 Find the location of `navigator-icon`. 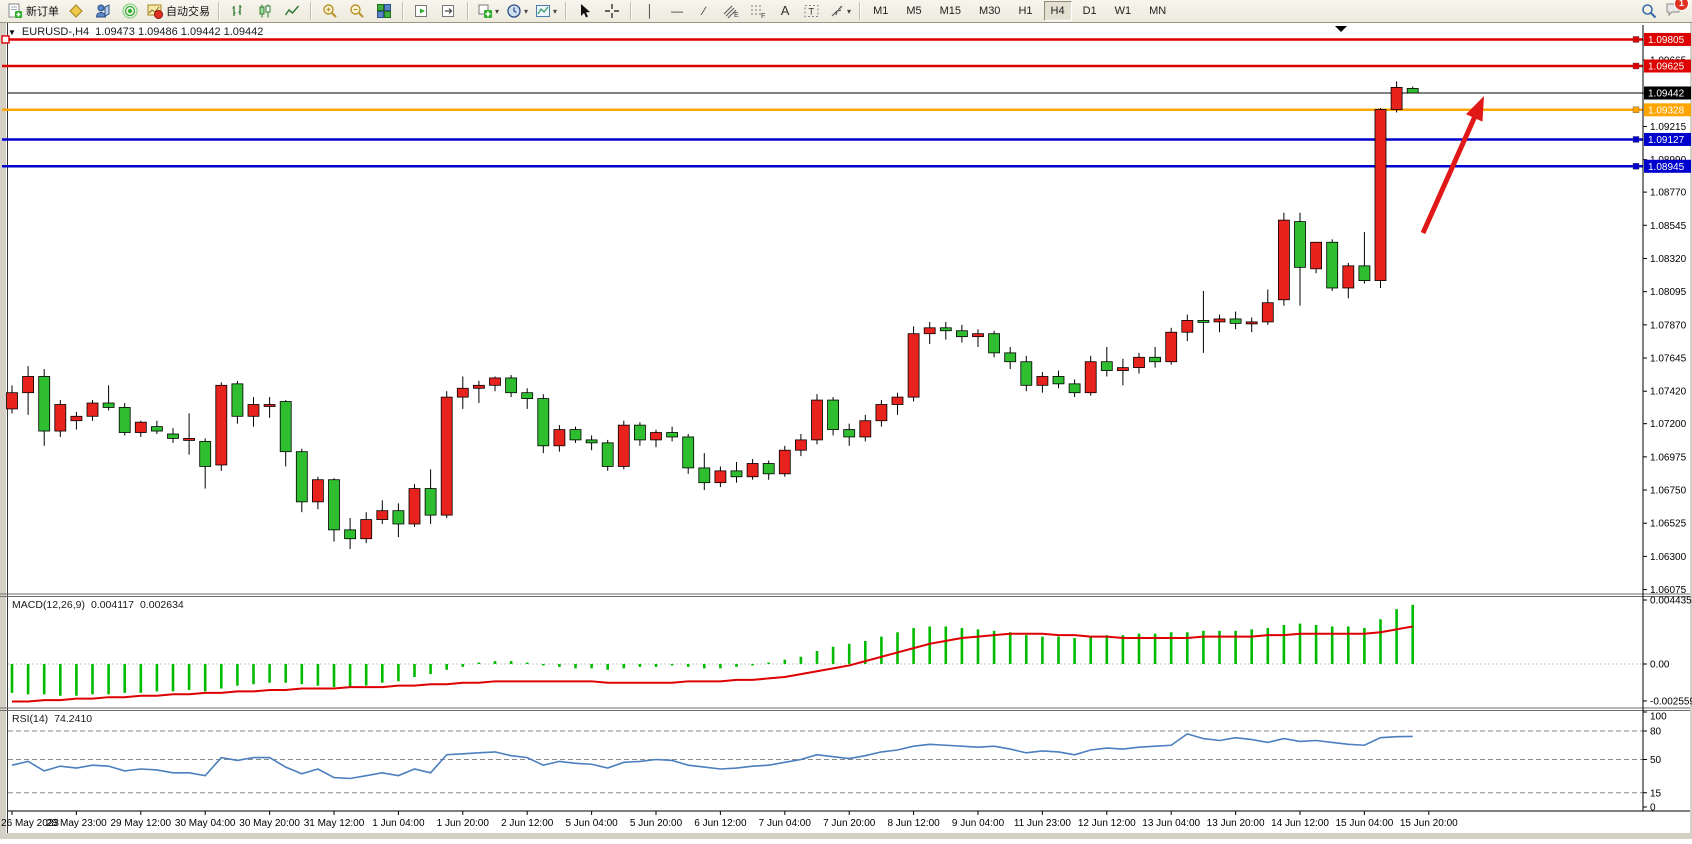

navigator-icon is located at coordinates (130, 11).